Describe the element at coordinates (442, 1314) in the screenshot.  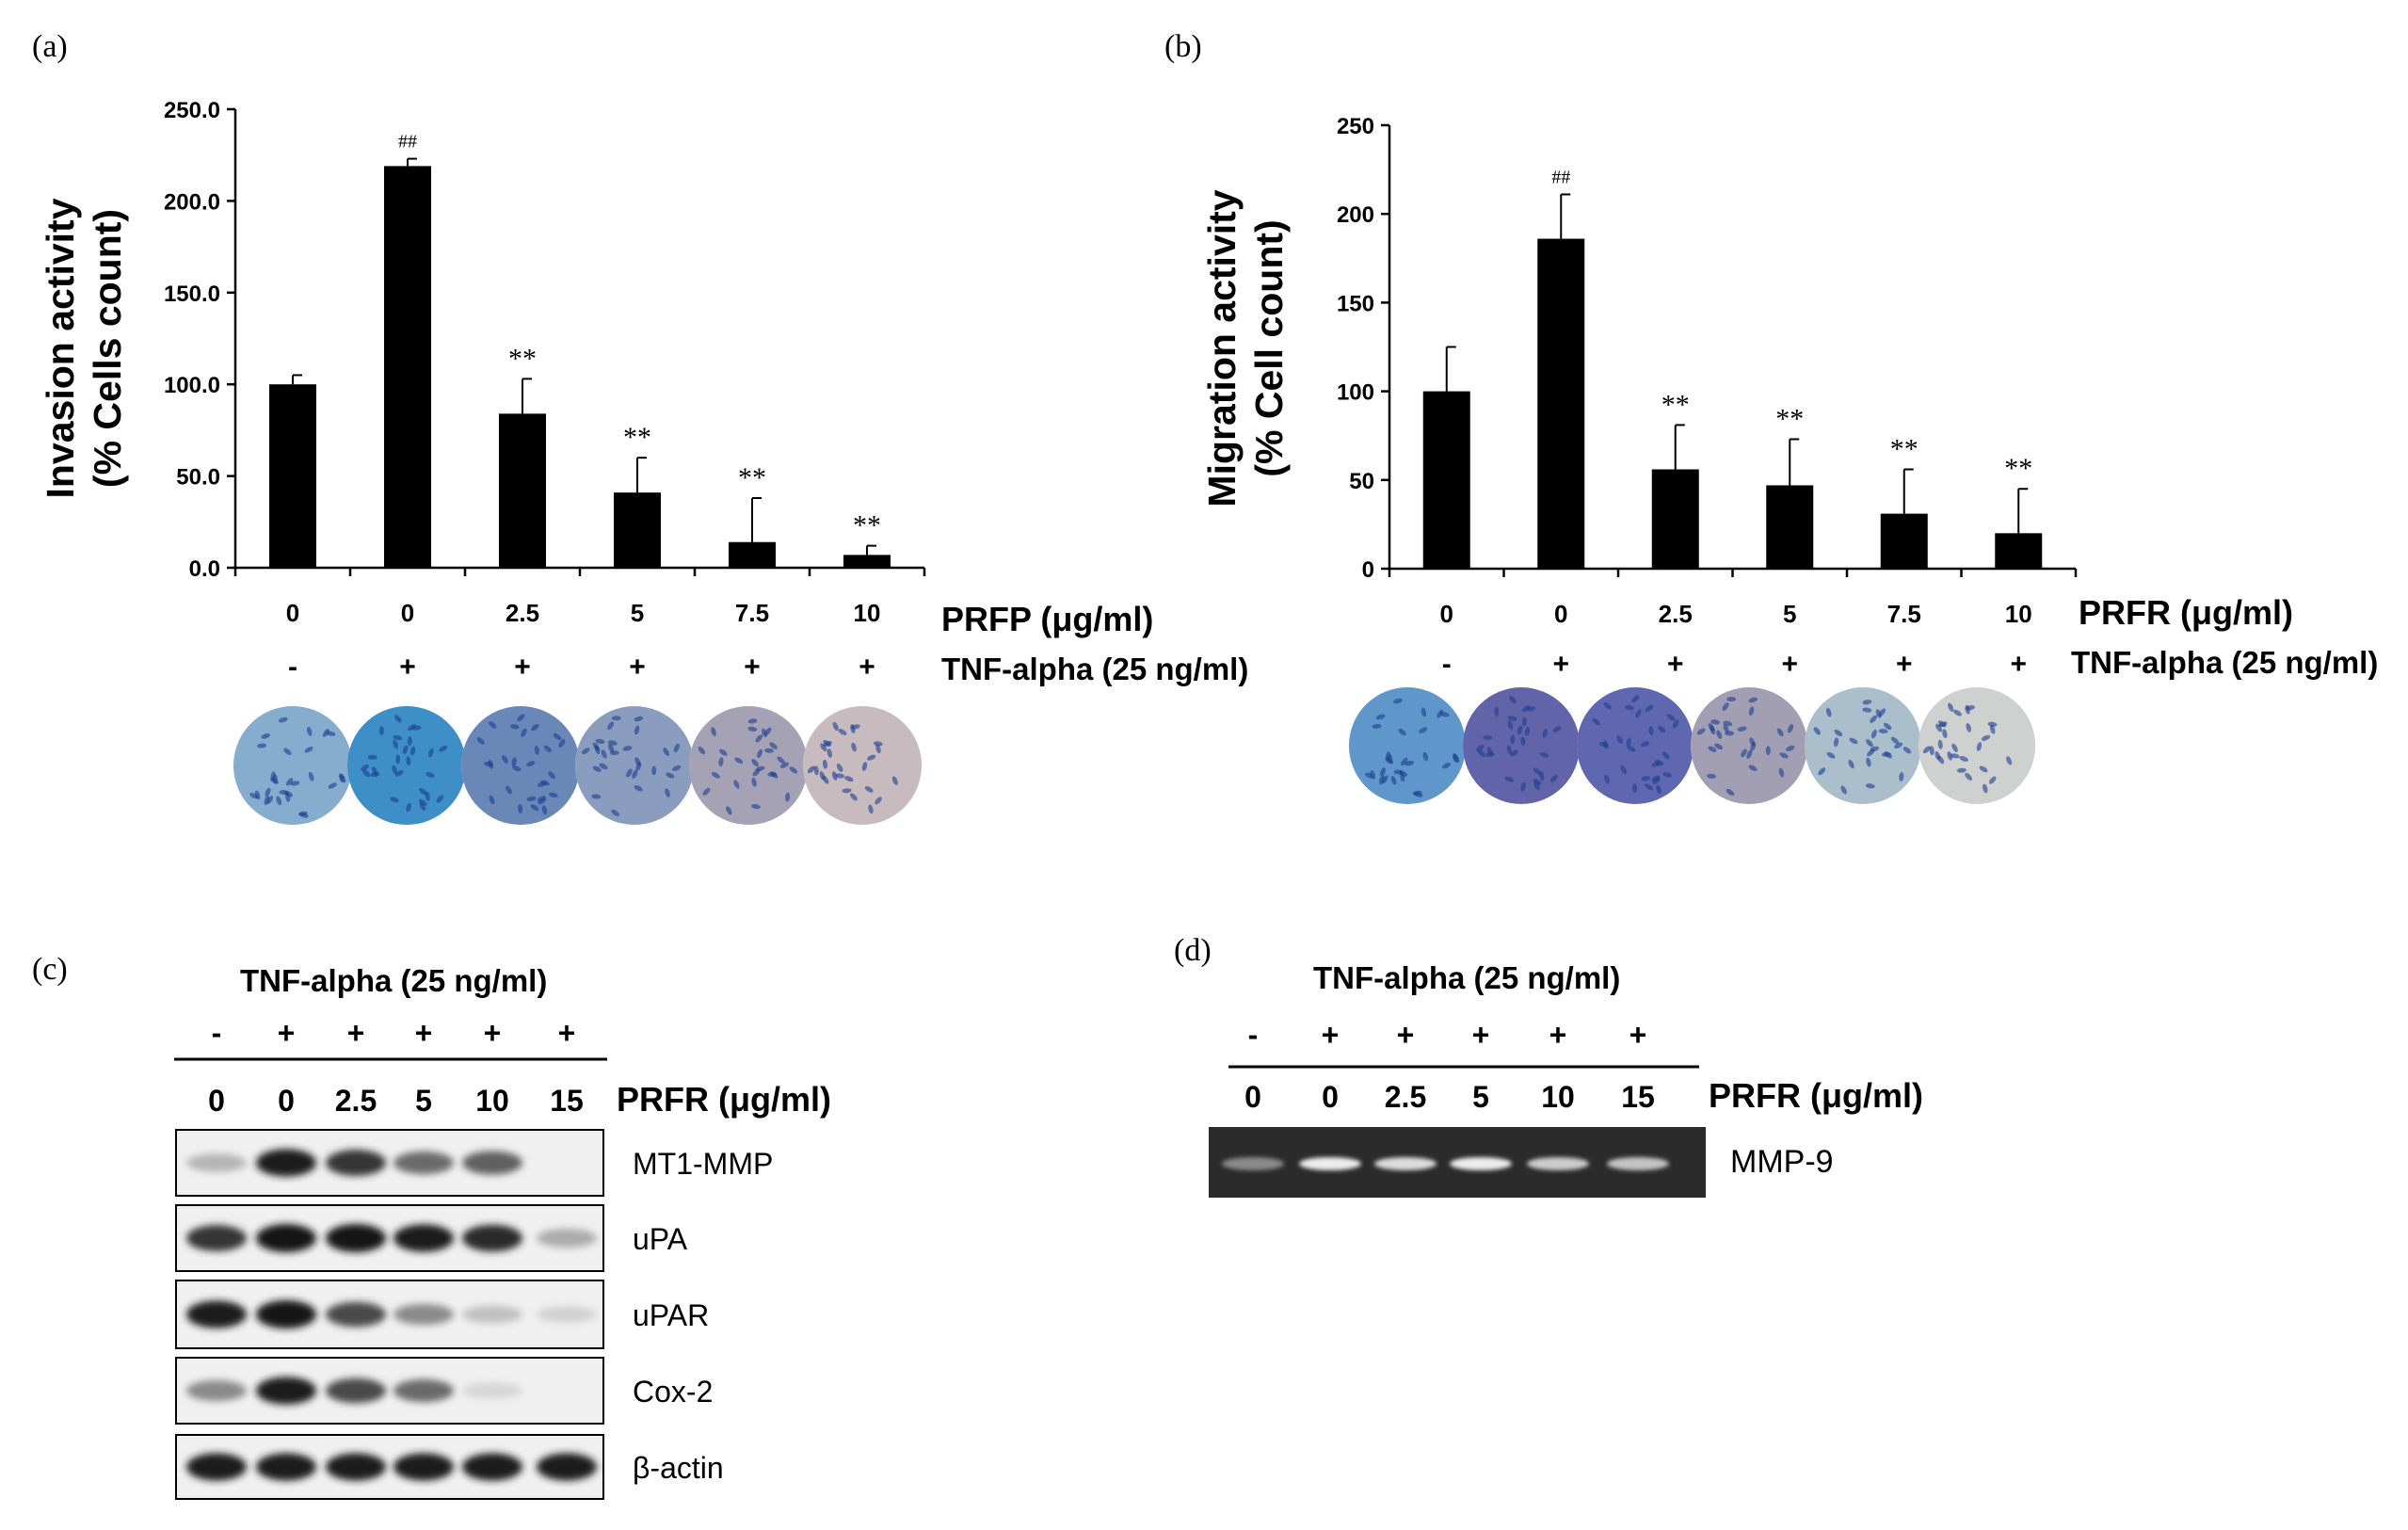
I see `blot-row: uPAR` at that location.